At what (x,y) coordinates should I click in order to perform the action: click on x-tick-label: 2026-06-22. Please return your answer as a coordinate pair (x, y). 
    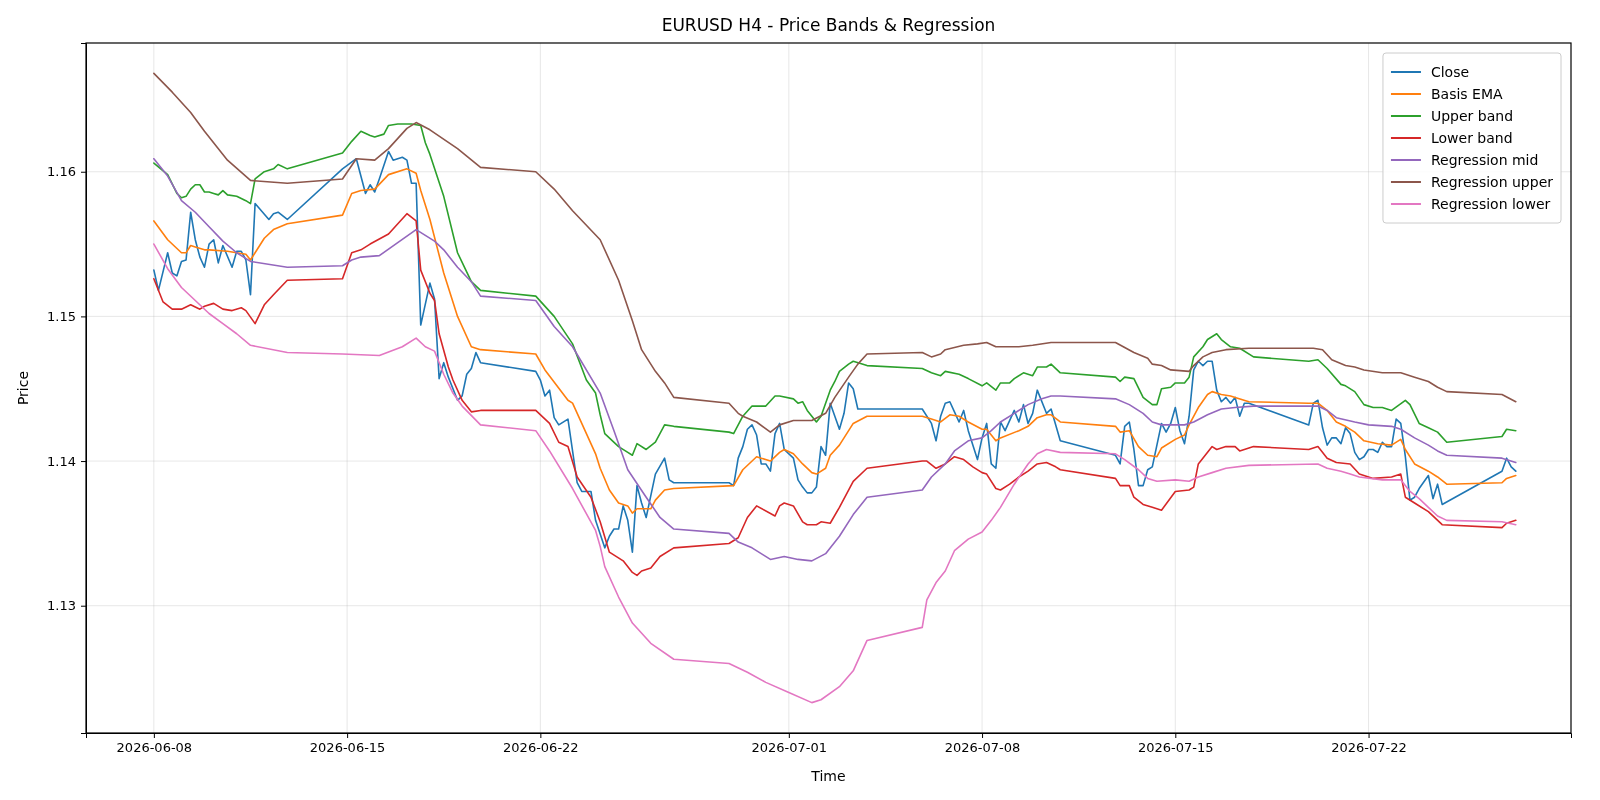
    Looking at the image, I should click on (541, 748).